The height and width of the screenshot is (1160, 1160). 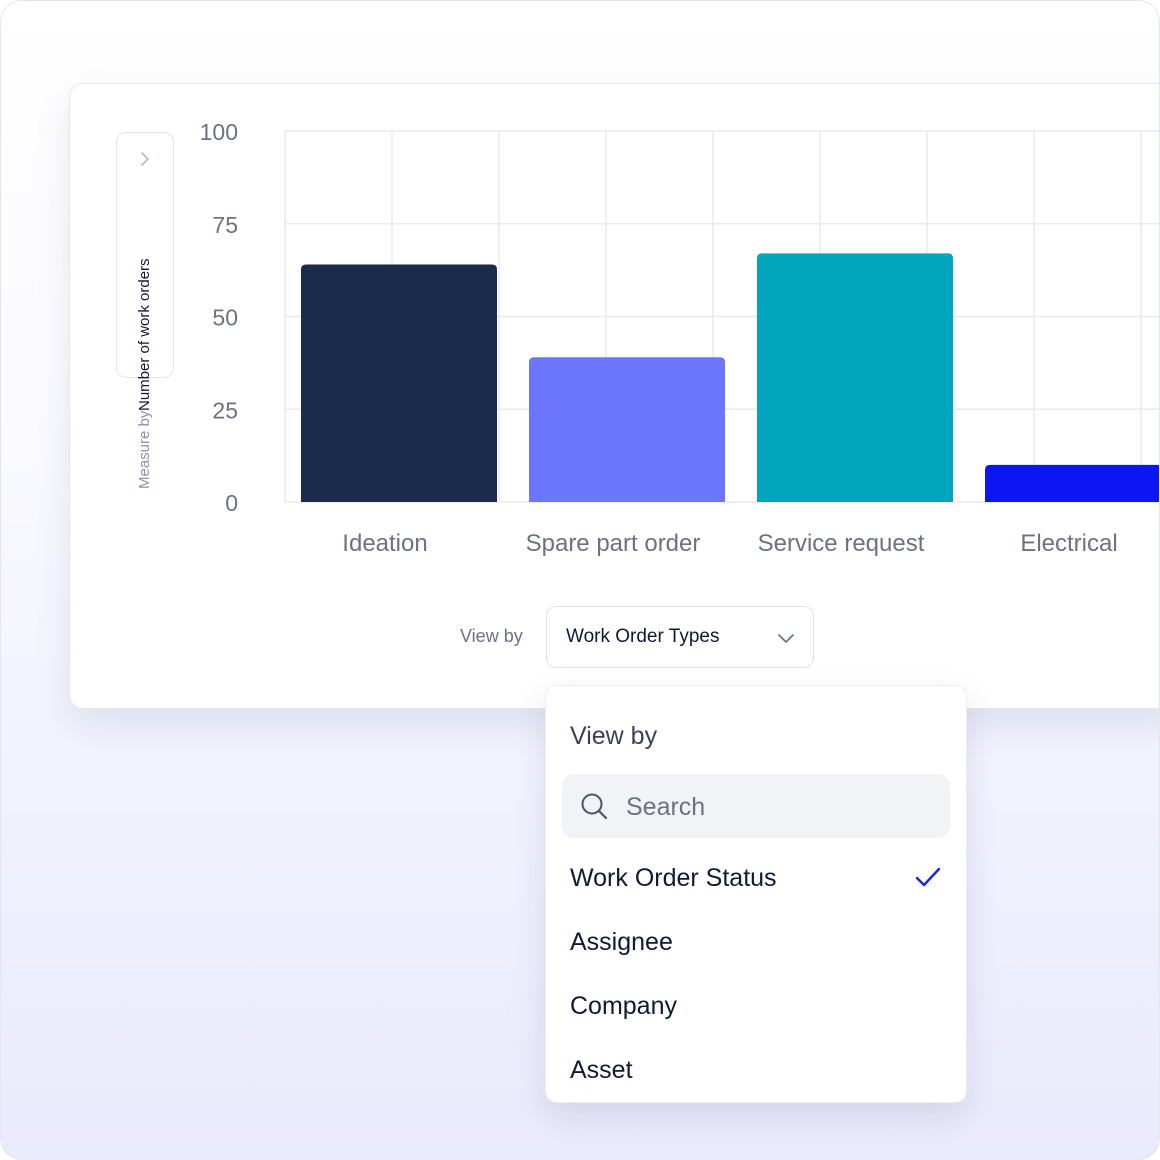 What do you see at coordinates (928, 877) in the screenshot?
I see `checkmark-icon` at bounding box center [928, 877].